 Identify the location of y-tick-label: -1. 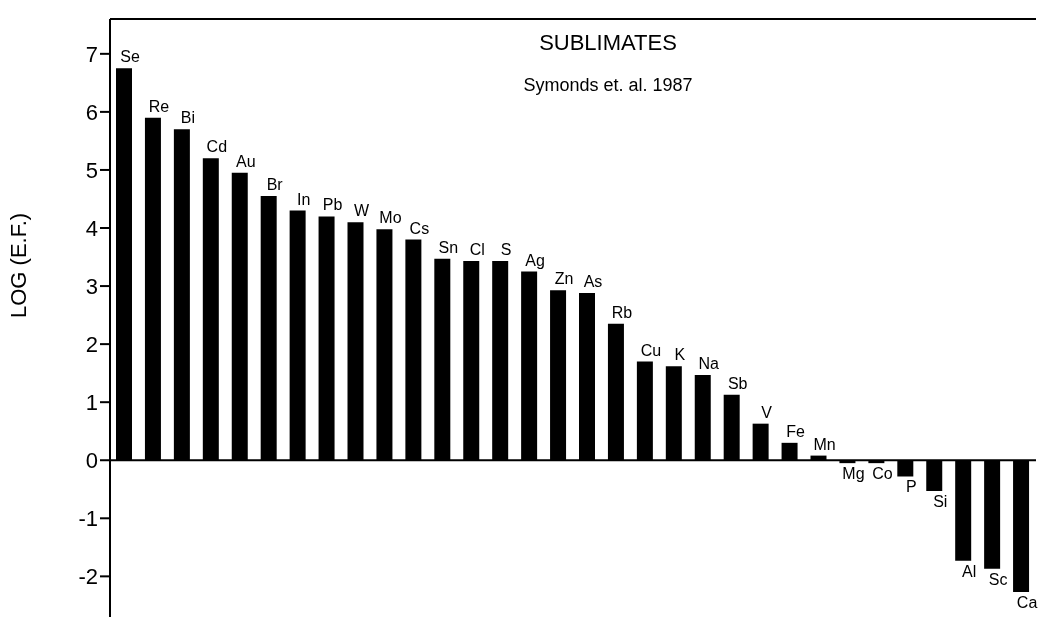
(88, 519).